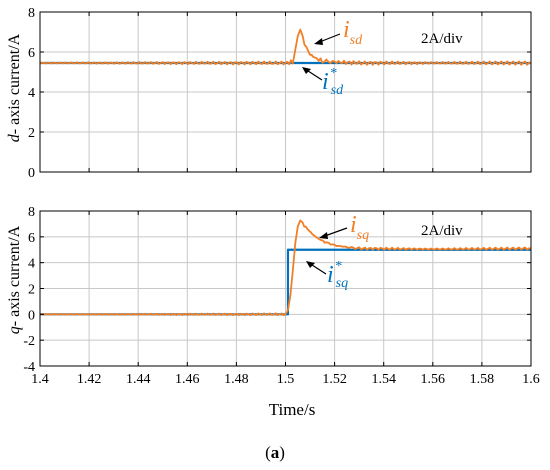  I want to click on top-scale-annotation: 2A/div, so click(442, 39).